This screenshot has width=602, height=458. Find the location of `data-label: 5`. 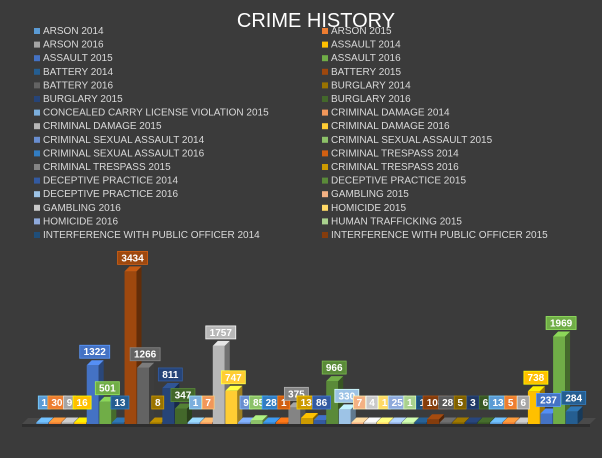

data-label: 5 is located at coordinates (460, 402).